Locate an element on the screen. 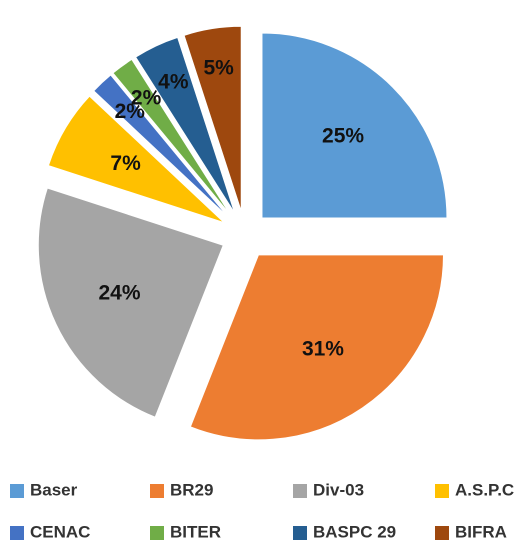 Image resolution: width=528 pixels, height=544 pixels. data-label: 7% is located at coordinates (125, 163).